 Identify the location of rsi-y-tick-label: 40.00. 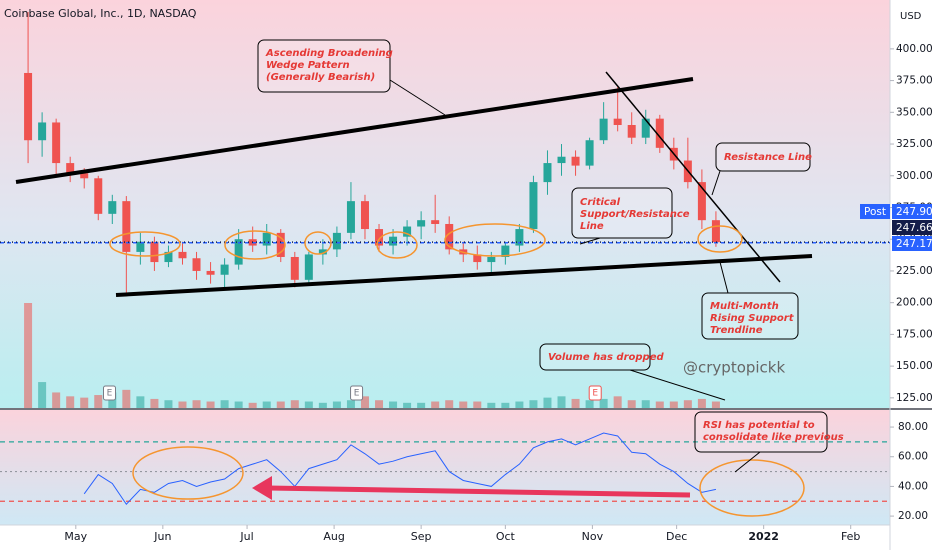
(913, 486).